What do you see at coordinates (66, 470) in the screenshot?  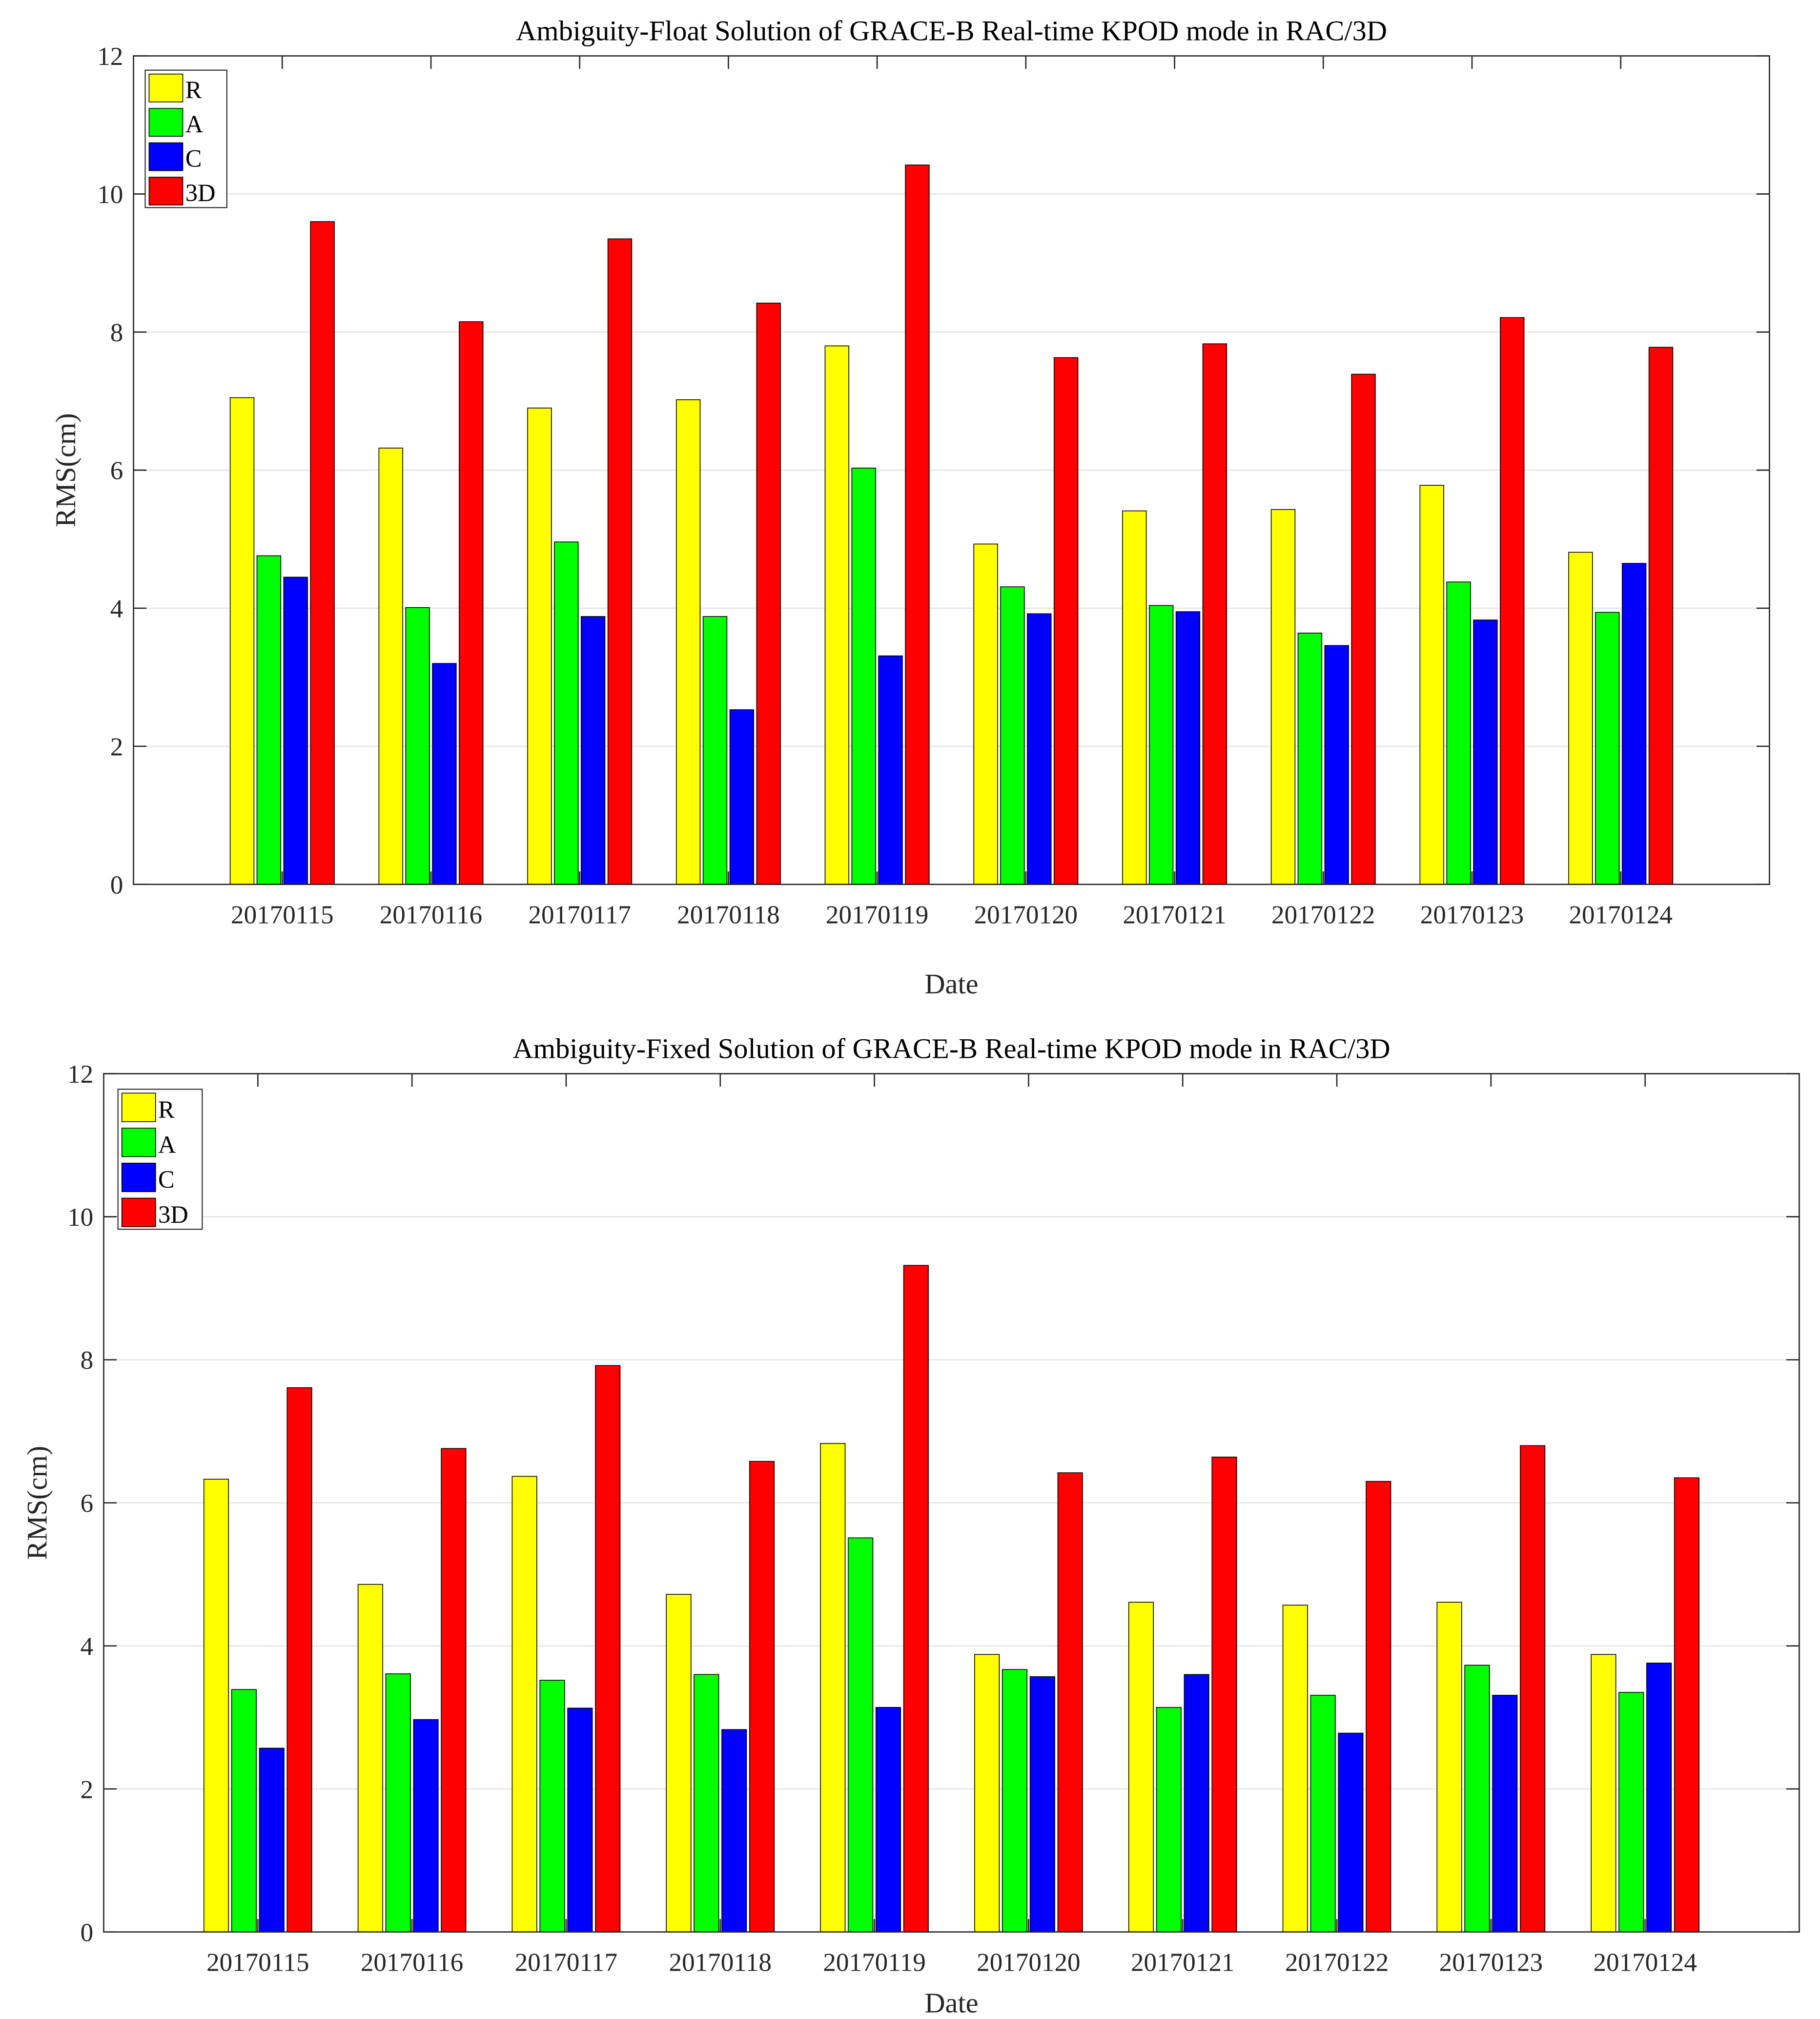 I see `y-axis-label: RMS(cm)` at bounding box center [66, 470].